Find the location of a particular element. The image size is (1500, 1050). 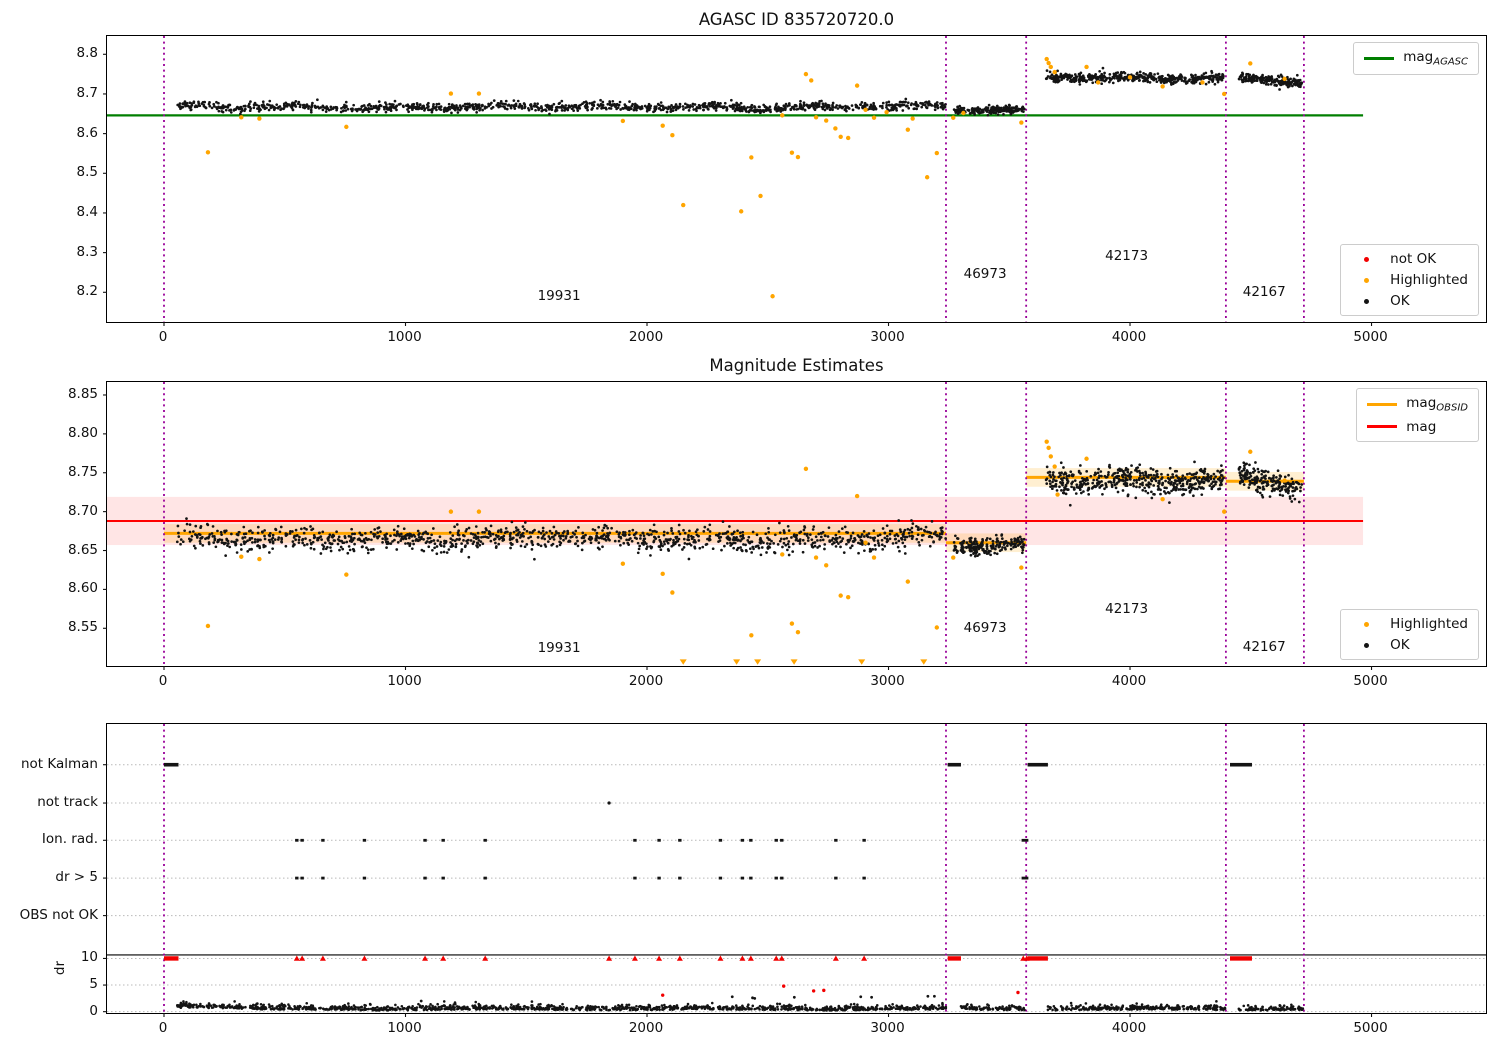

legend-label: not OK is located at coordinates (1413, 259).